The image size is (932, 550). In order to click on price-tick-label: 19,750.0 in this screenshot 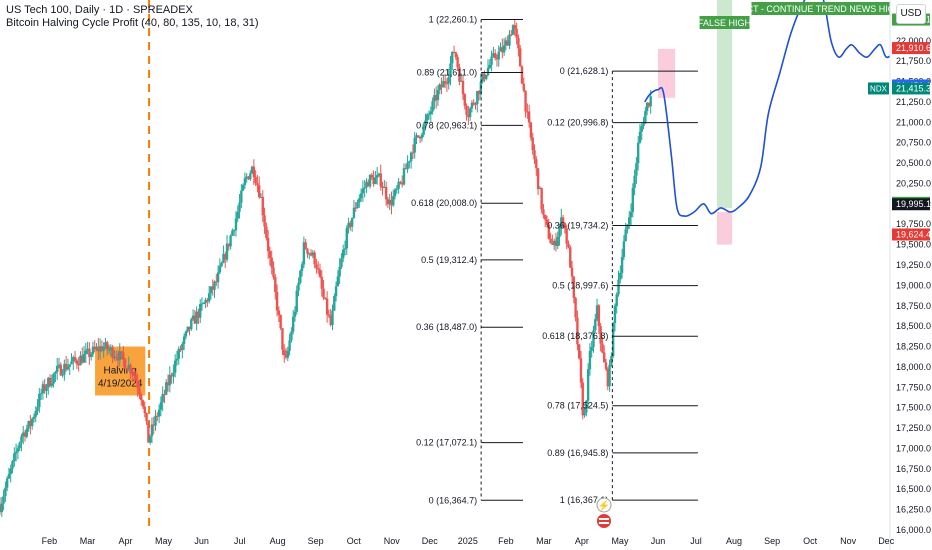, I will do `click(913, 224)`.